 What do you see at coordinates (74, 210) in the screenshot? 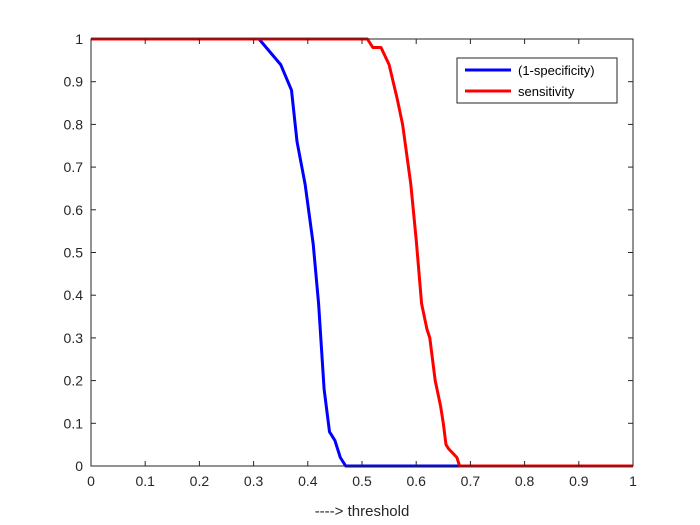
I see `y-tick-label: 0.6` at bounding box center [74, 210].